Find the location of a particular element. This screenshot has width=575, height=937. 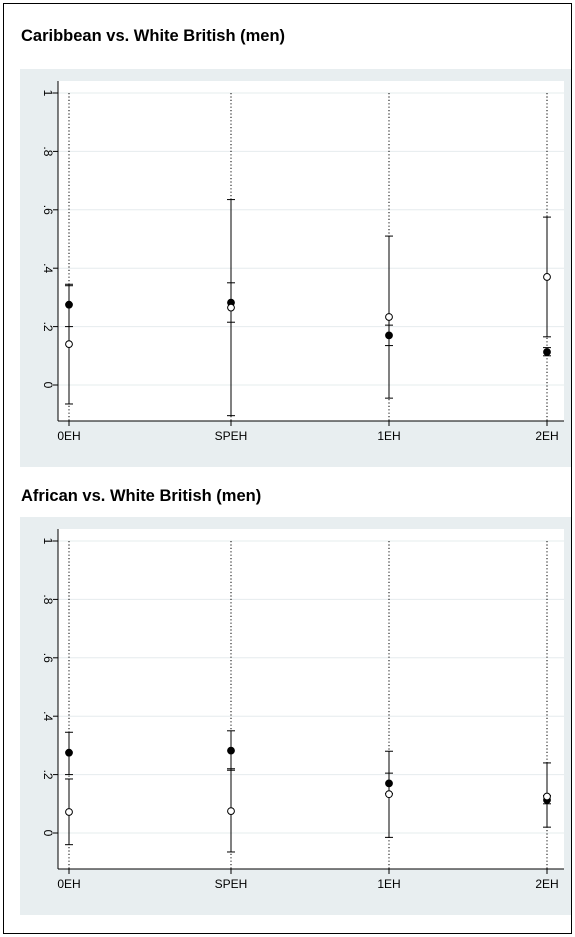

chart-1-title: Caribbean vs. White British (men) is located at coordinates (153, 36).